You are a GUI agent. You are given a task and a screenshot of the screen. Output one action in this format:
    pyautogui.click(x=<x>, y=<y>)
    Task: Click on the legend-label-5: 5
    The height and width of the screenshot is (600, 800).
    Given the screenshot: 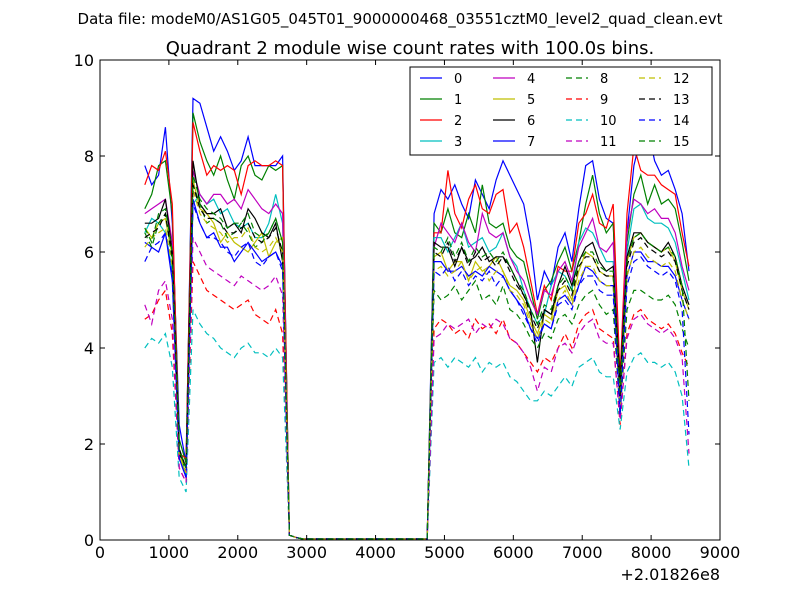 What is the action you would take?
    pyautogui.click(x=531, y=100)
    